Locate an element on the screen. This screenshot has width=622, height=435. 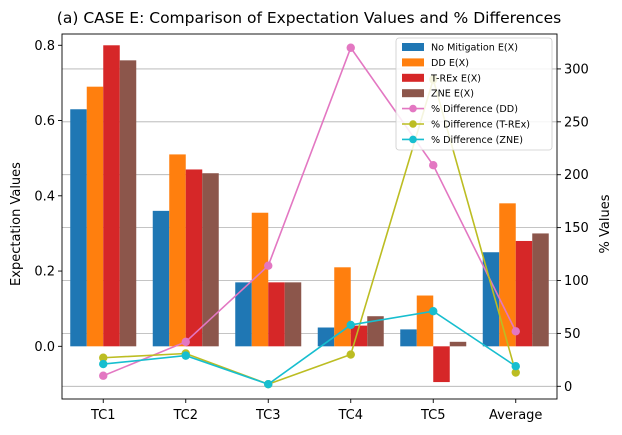
legend-box is located at coordinates (474, 94).